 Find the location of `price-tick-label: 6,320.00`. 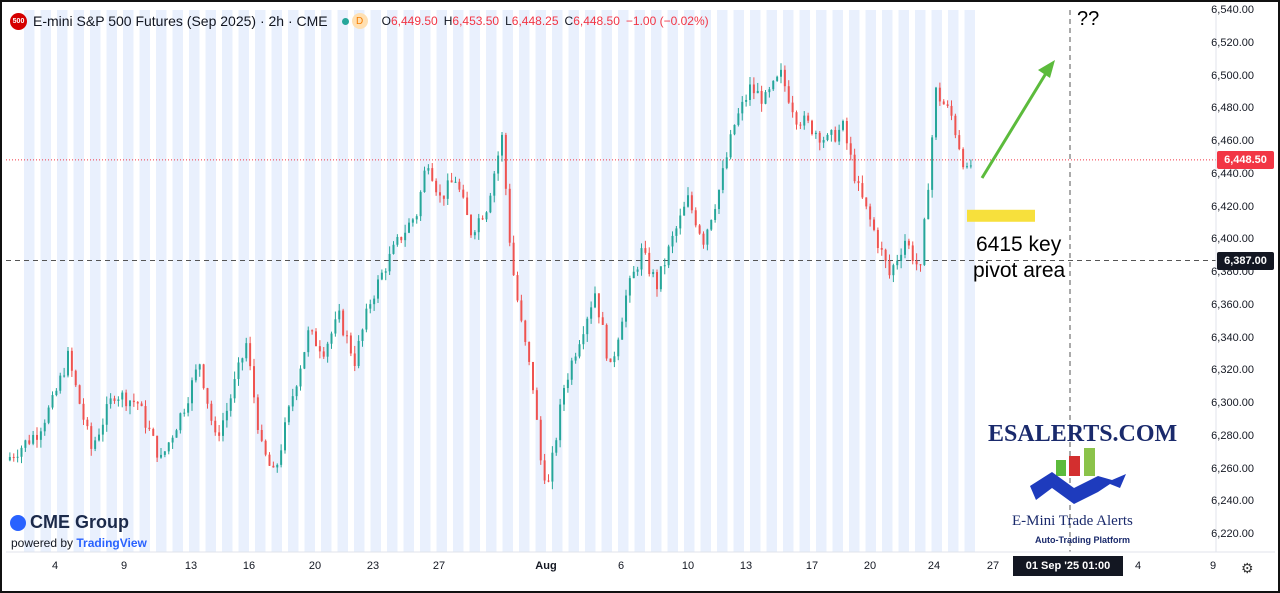

price-tick-label: 6,320.00 is located at coordinates (1232, 370).